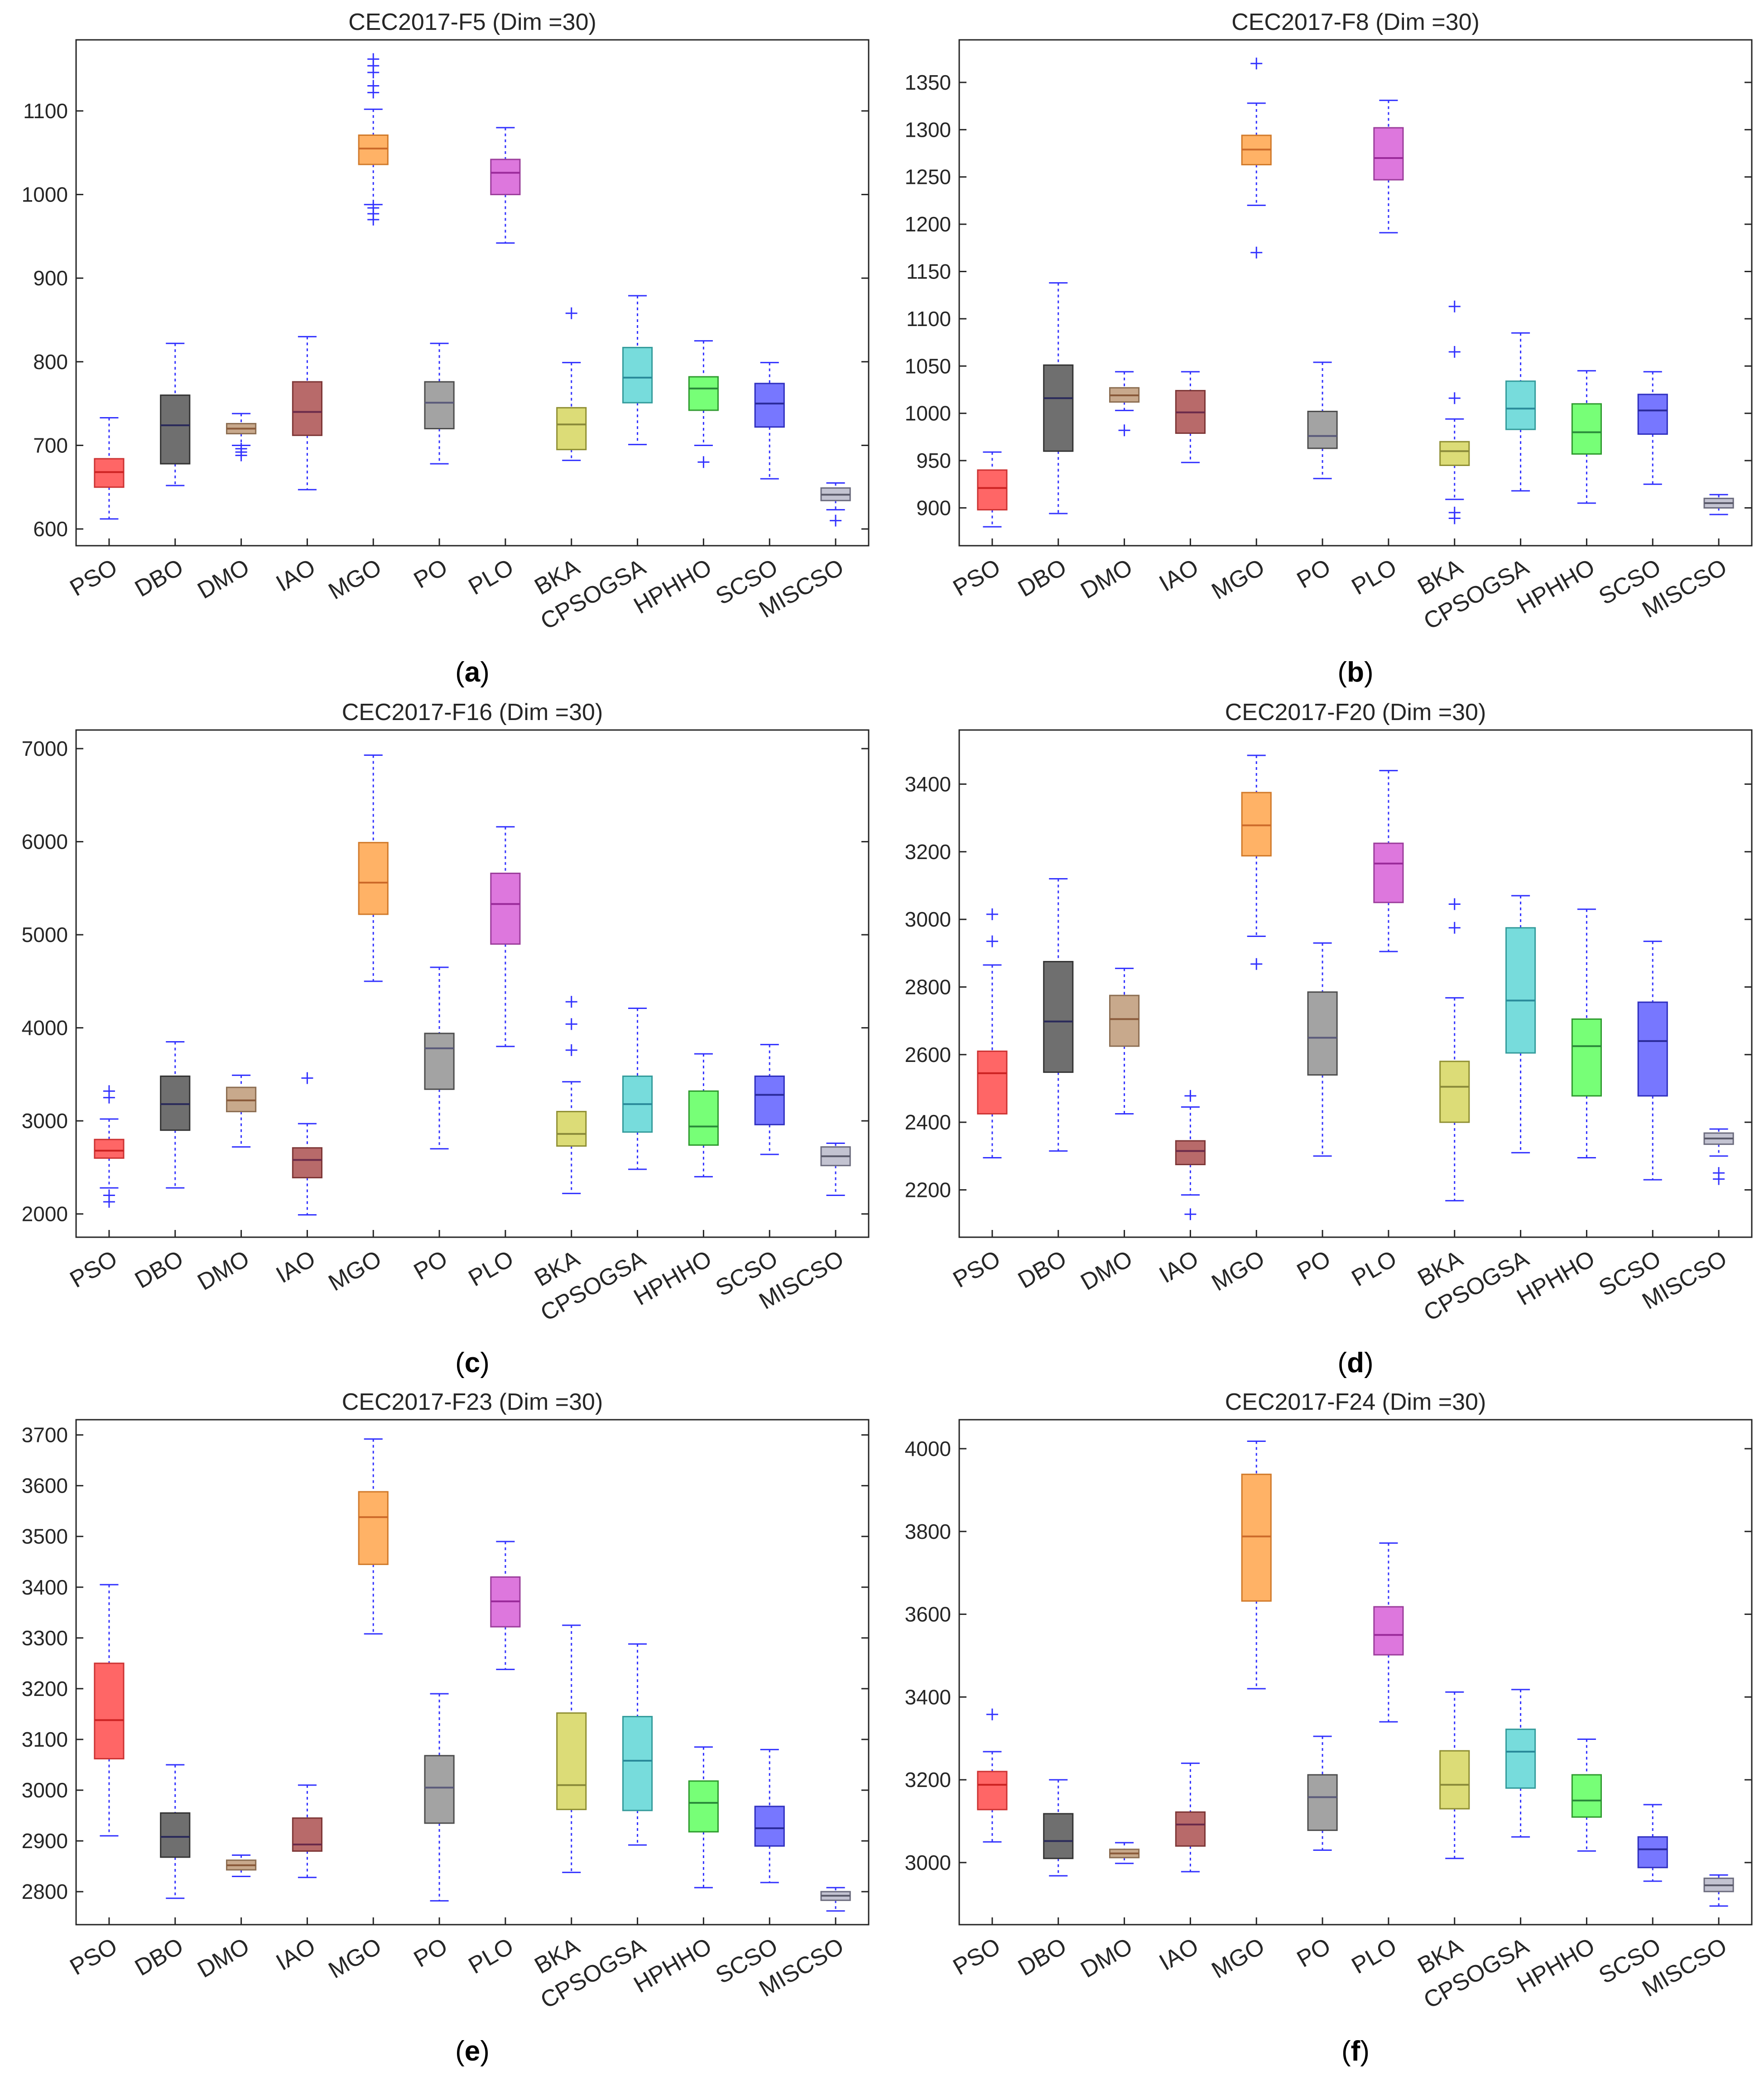 The image size is (1764, 2075). Describe the element at coordinates (1125, 1040) in the screenshot. I see `box-DMO` at that location.